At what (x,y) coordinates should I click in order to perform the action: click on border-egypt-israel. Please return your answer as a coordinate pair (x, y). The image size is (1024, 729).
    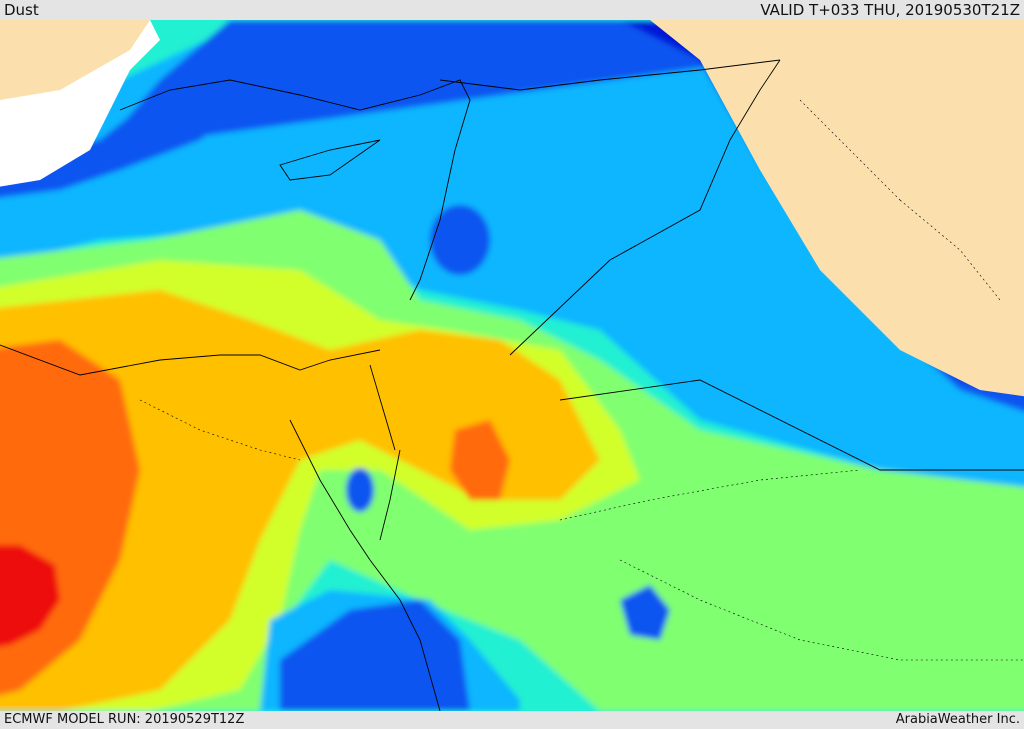
    Looking at the image, I should click on (382, 407).